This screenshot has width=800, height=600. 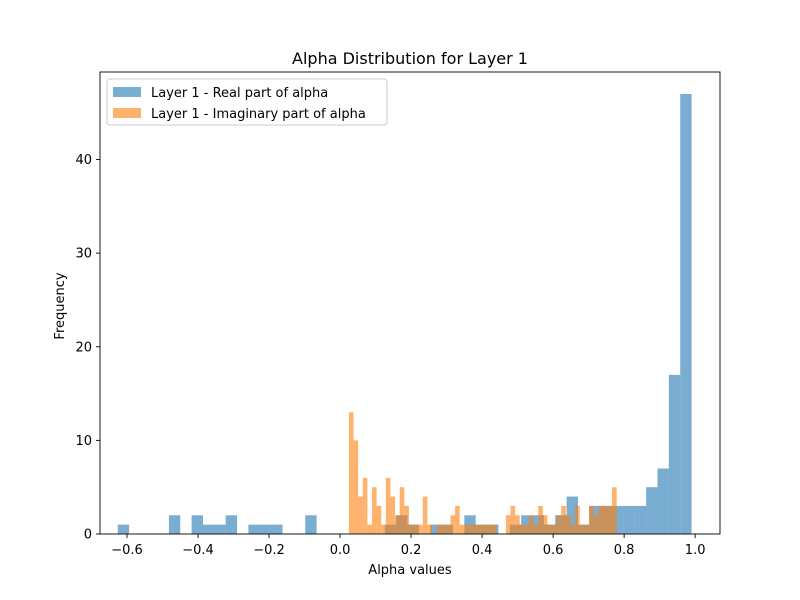 I want to click on x-tick-label: 0.2, so click(x=411, y=550).